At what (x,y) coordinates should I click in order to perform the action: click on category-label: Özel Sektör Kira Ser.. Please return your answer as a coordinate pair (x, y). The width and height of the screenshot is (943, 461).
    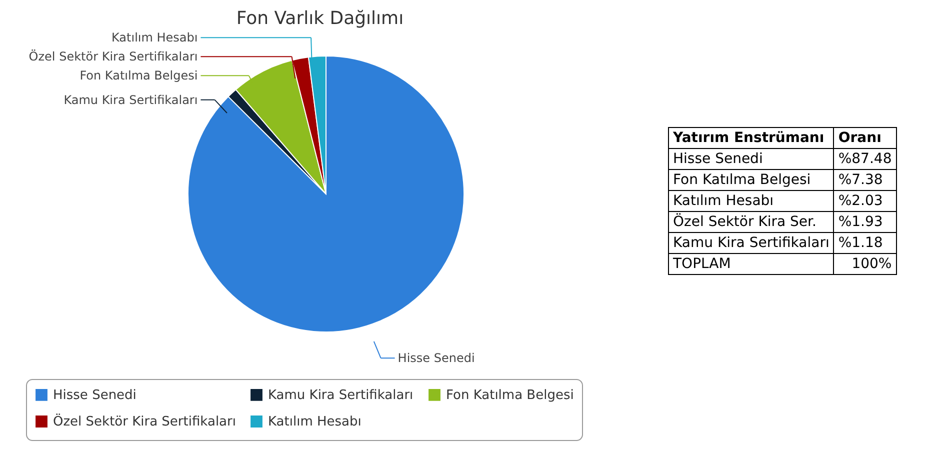
    Looking at the image, I should click on (751, 222).